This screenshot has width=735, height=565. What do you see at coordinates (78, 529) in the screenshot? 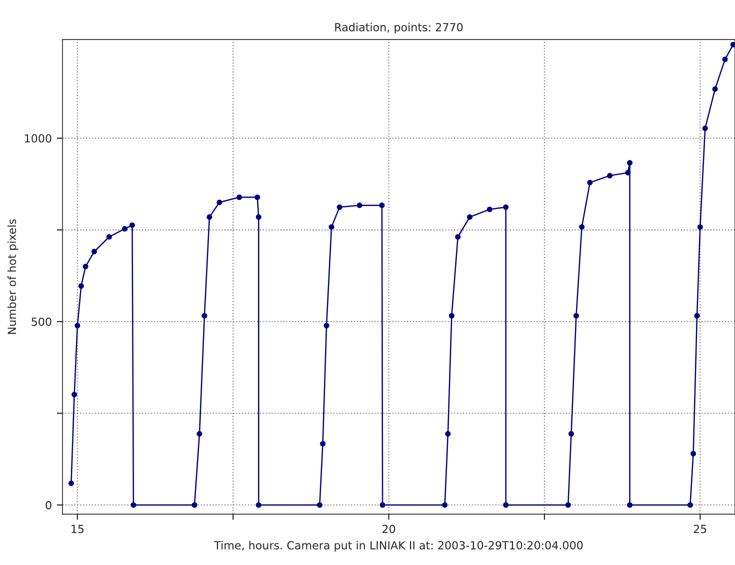
I see `x-tick-label: 15` at bounding box center [78, 529].